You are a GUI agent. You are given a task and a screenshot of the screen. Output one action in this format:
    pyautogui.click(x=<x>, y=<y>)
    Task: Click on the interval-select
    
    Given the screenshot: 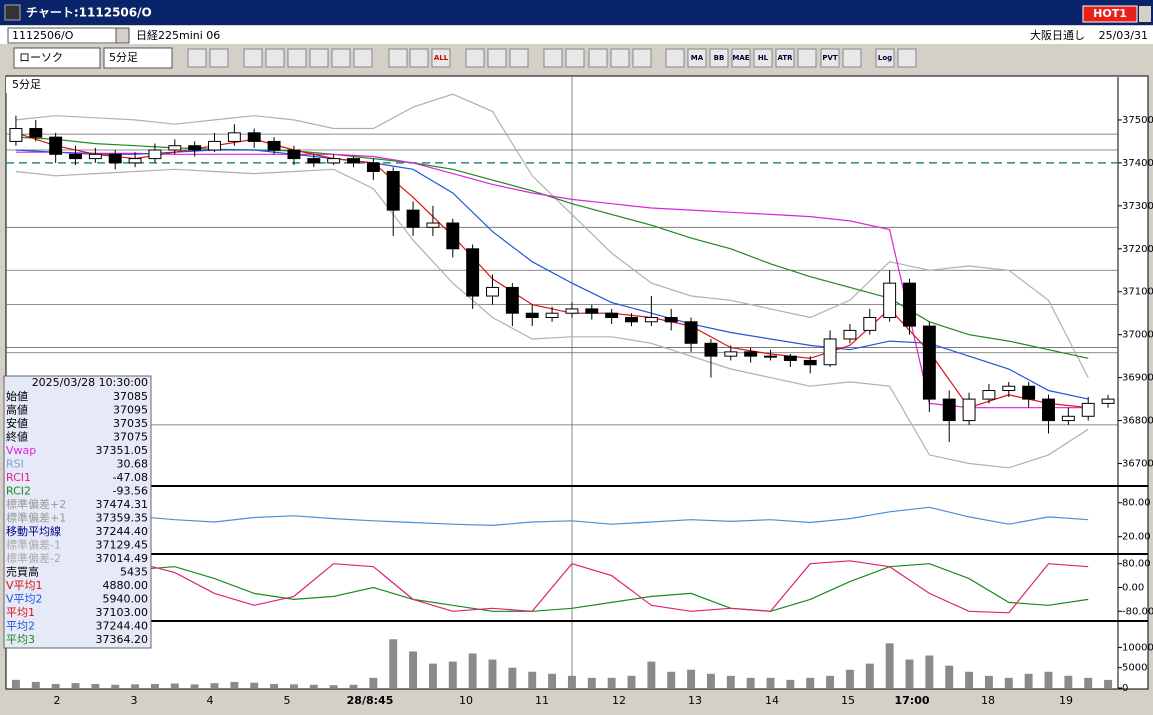 What is the action you would take?
    pyautogui.click(x=138, y=58)
    